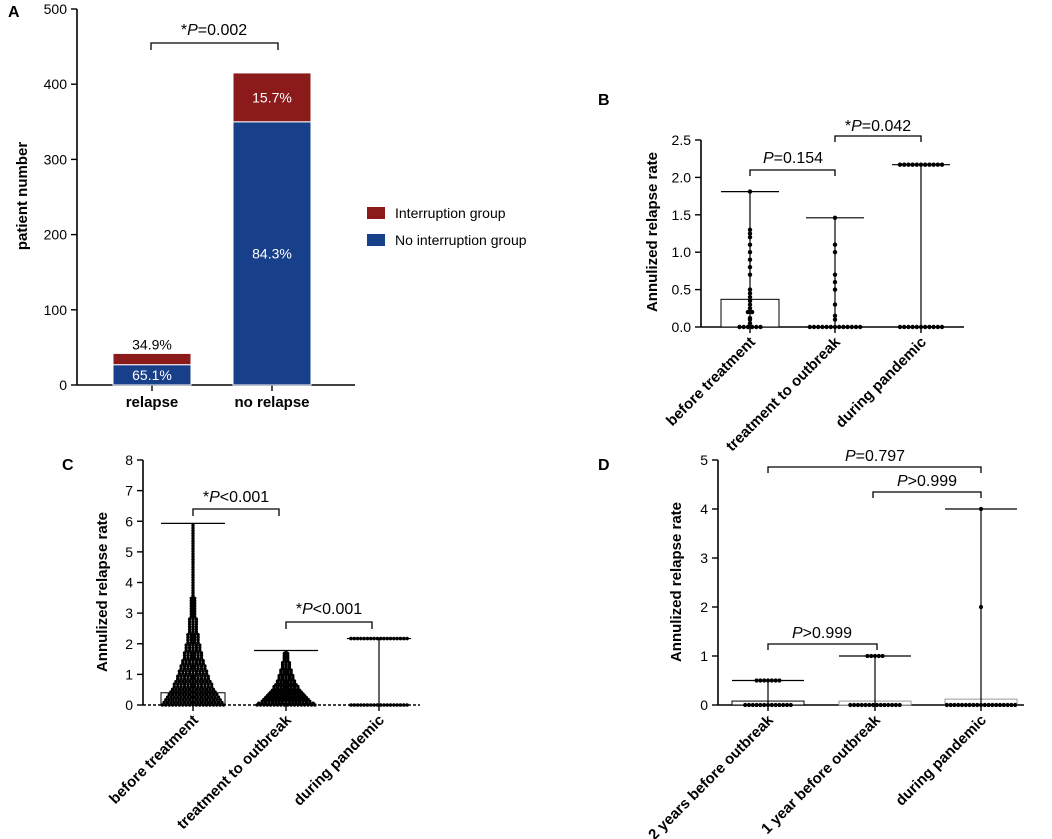 The height and width of the screenshot is (839, 1052). Describe the element at coordinates (682, 327) in the screenshot. I see `panel-b-y-tick-label: 0.0` at that location.